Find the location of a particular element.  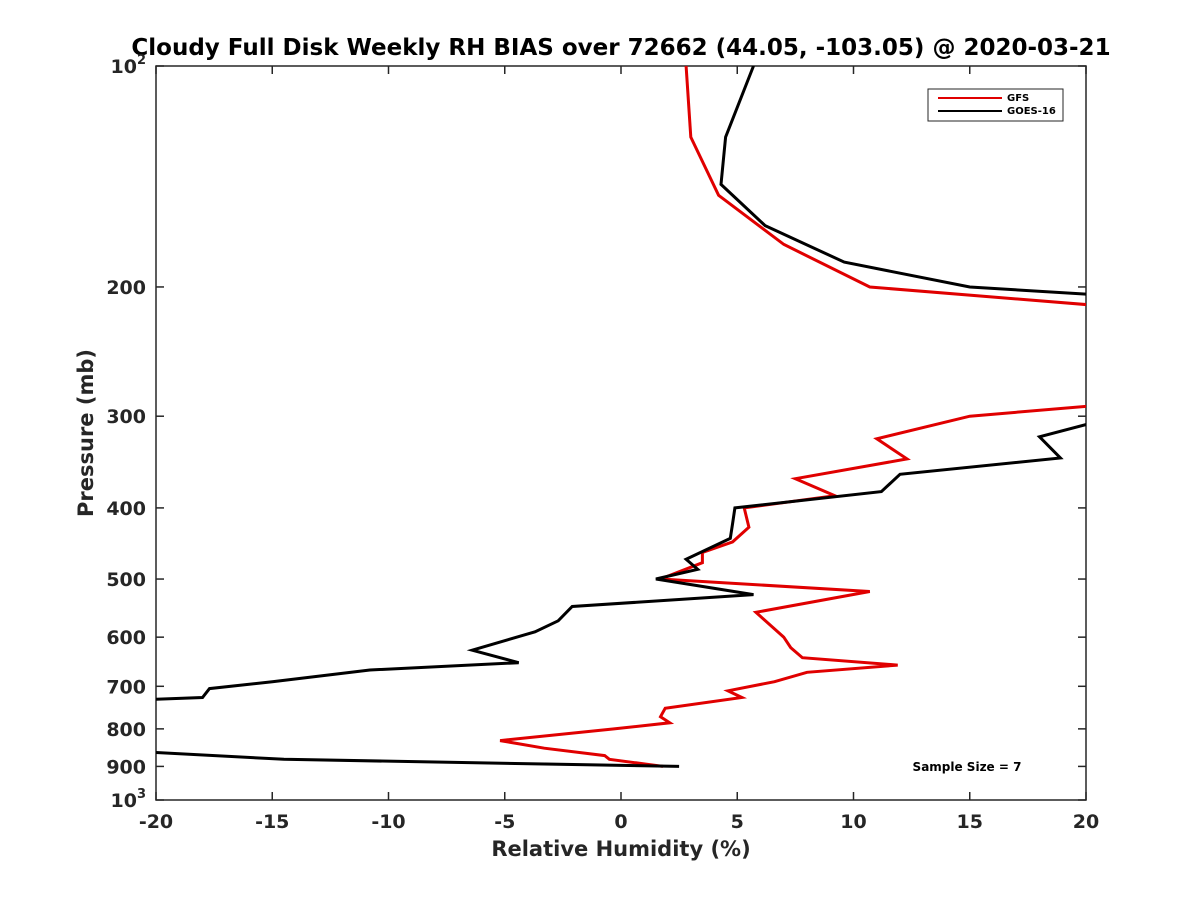

y-tick-label: 900 is located at coordinates (126, 767).